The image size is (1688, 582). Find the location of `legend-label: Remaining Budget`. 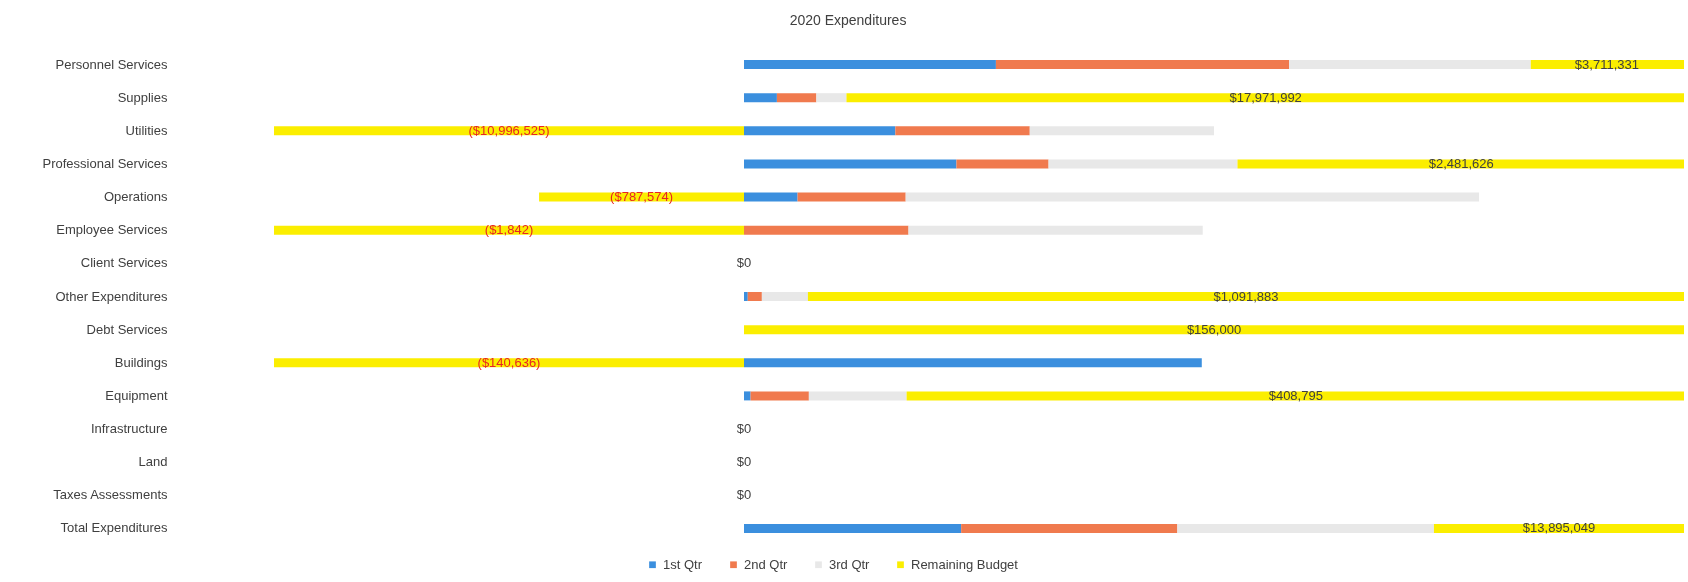

legend-label: Remaining Budget is located at coordinates (965, 564).